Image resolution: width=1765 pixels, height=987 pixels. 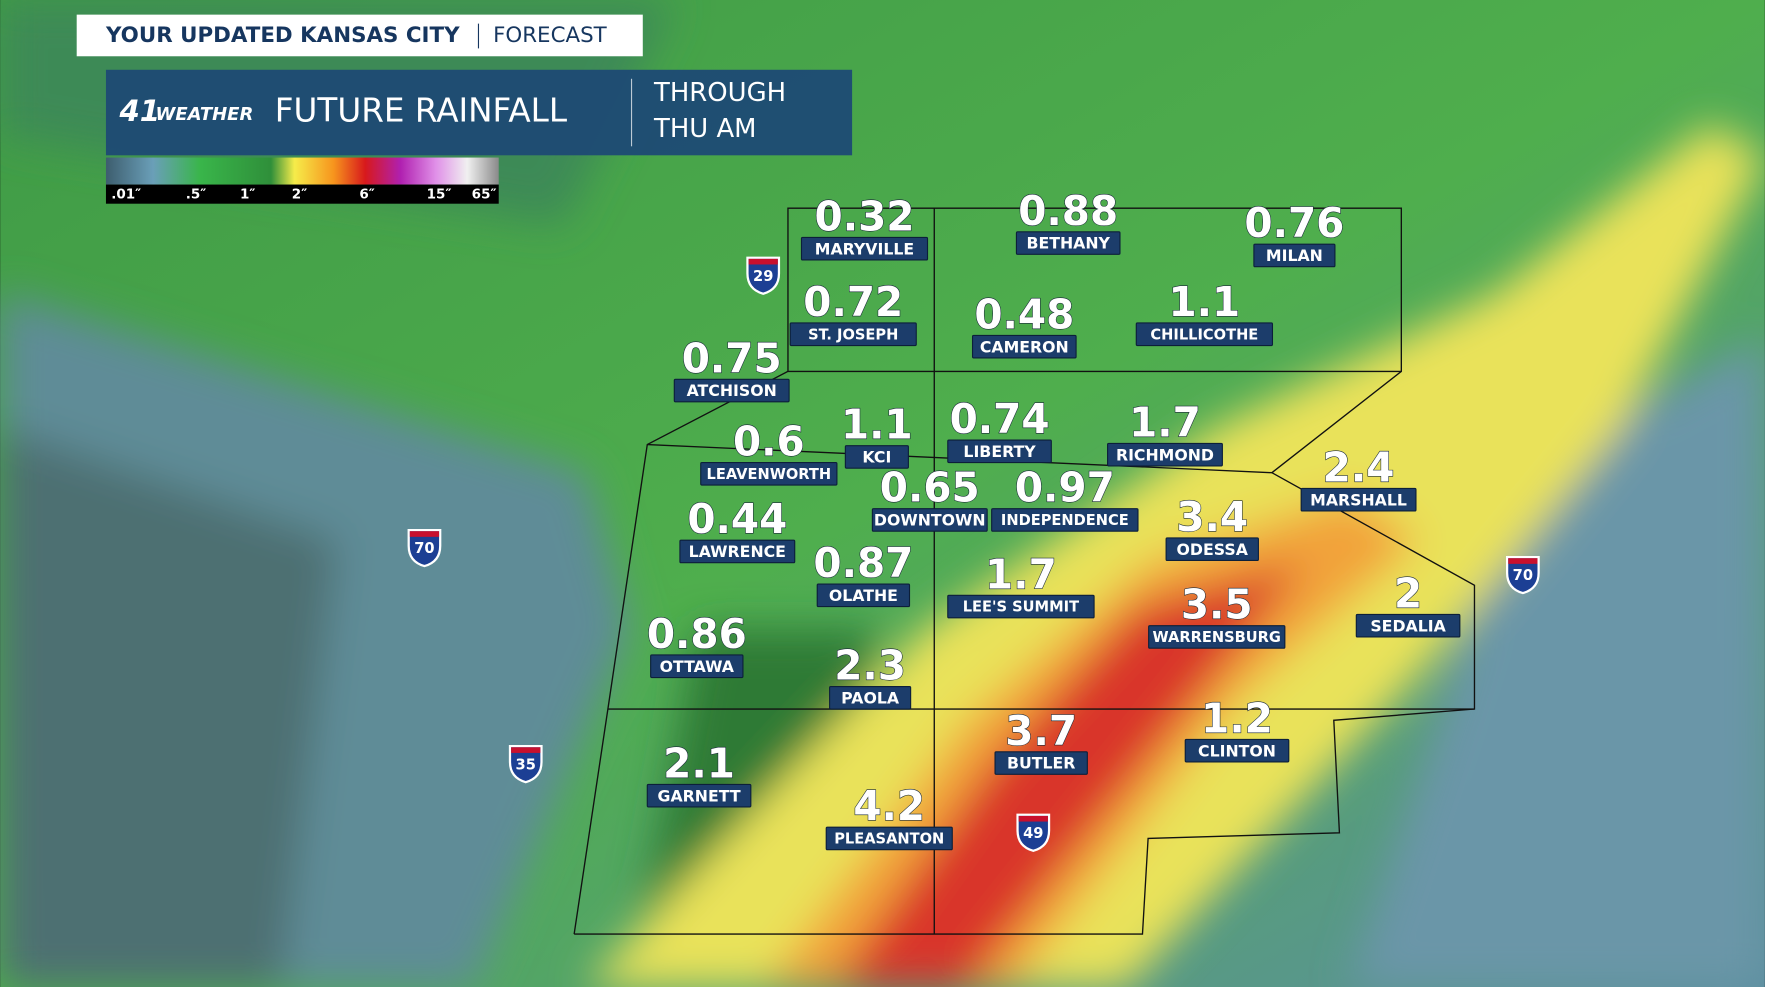 I want to click on city-name: ODESSA, so click(x=1213, y=549).